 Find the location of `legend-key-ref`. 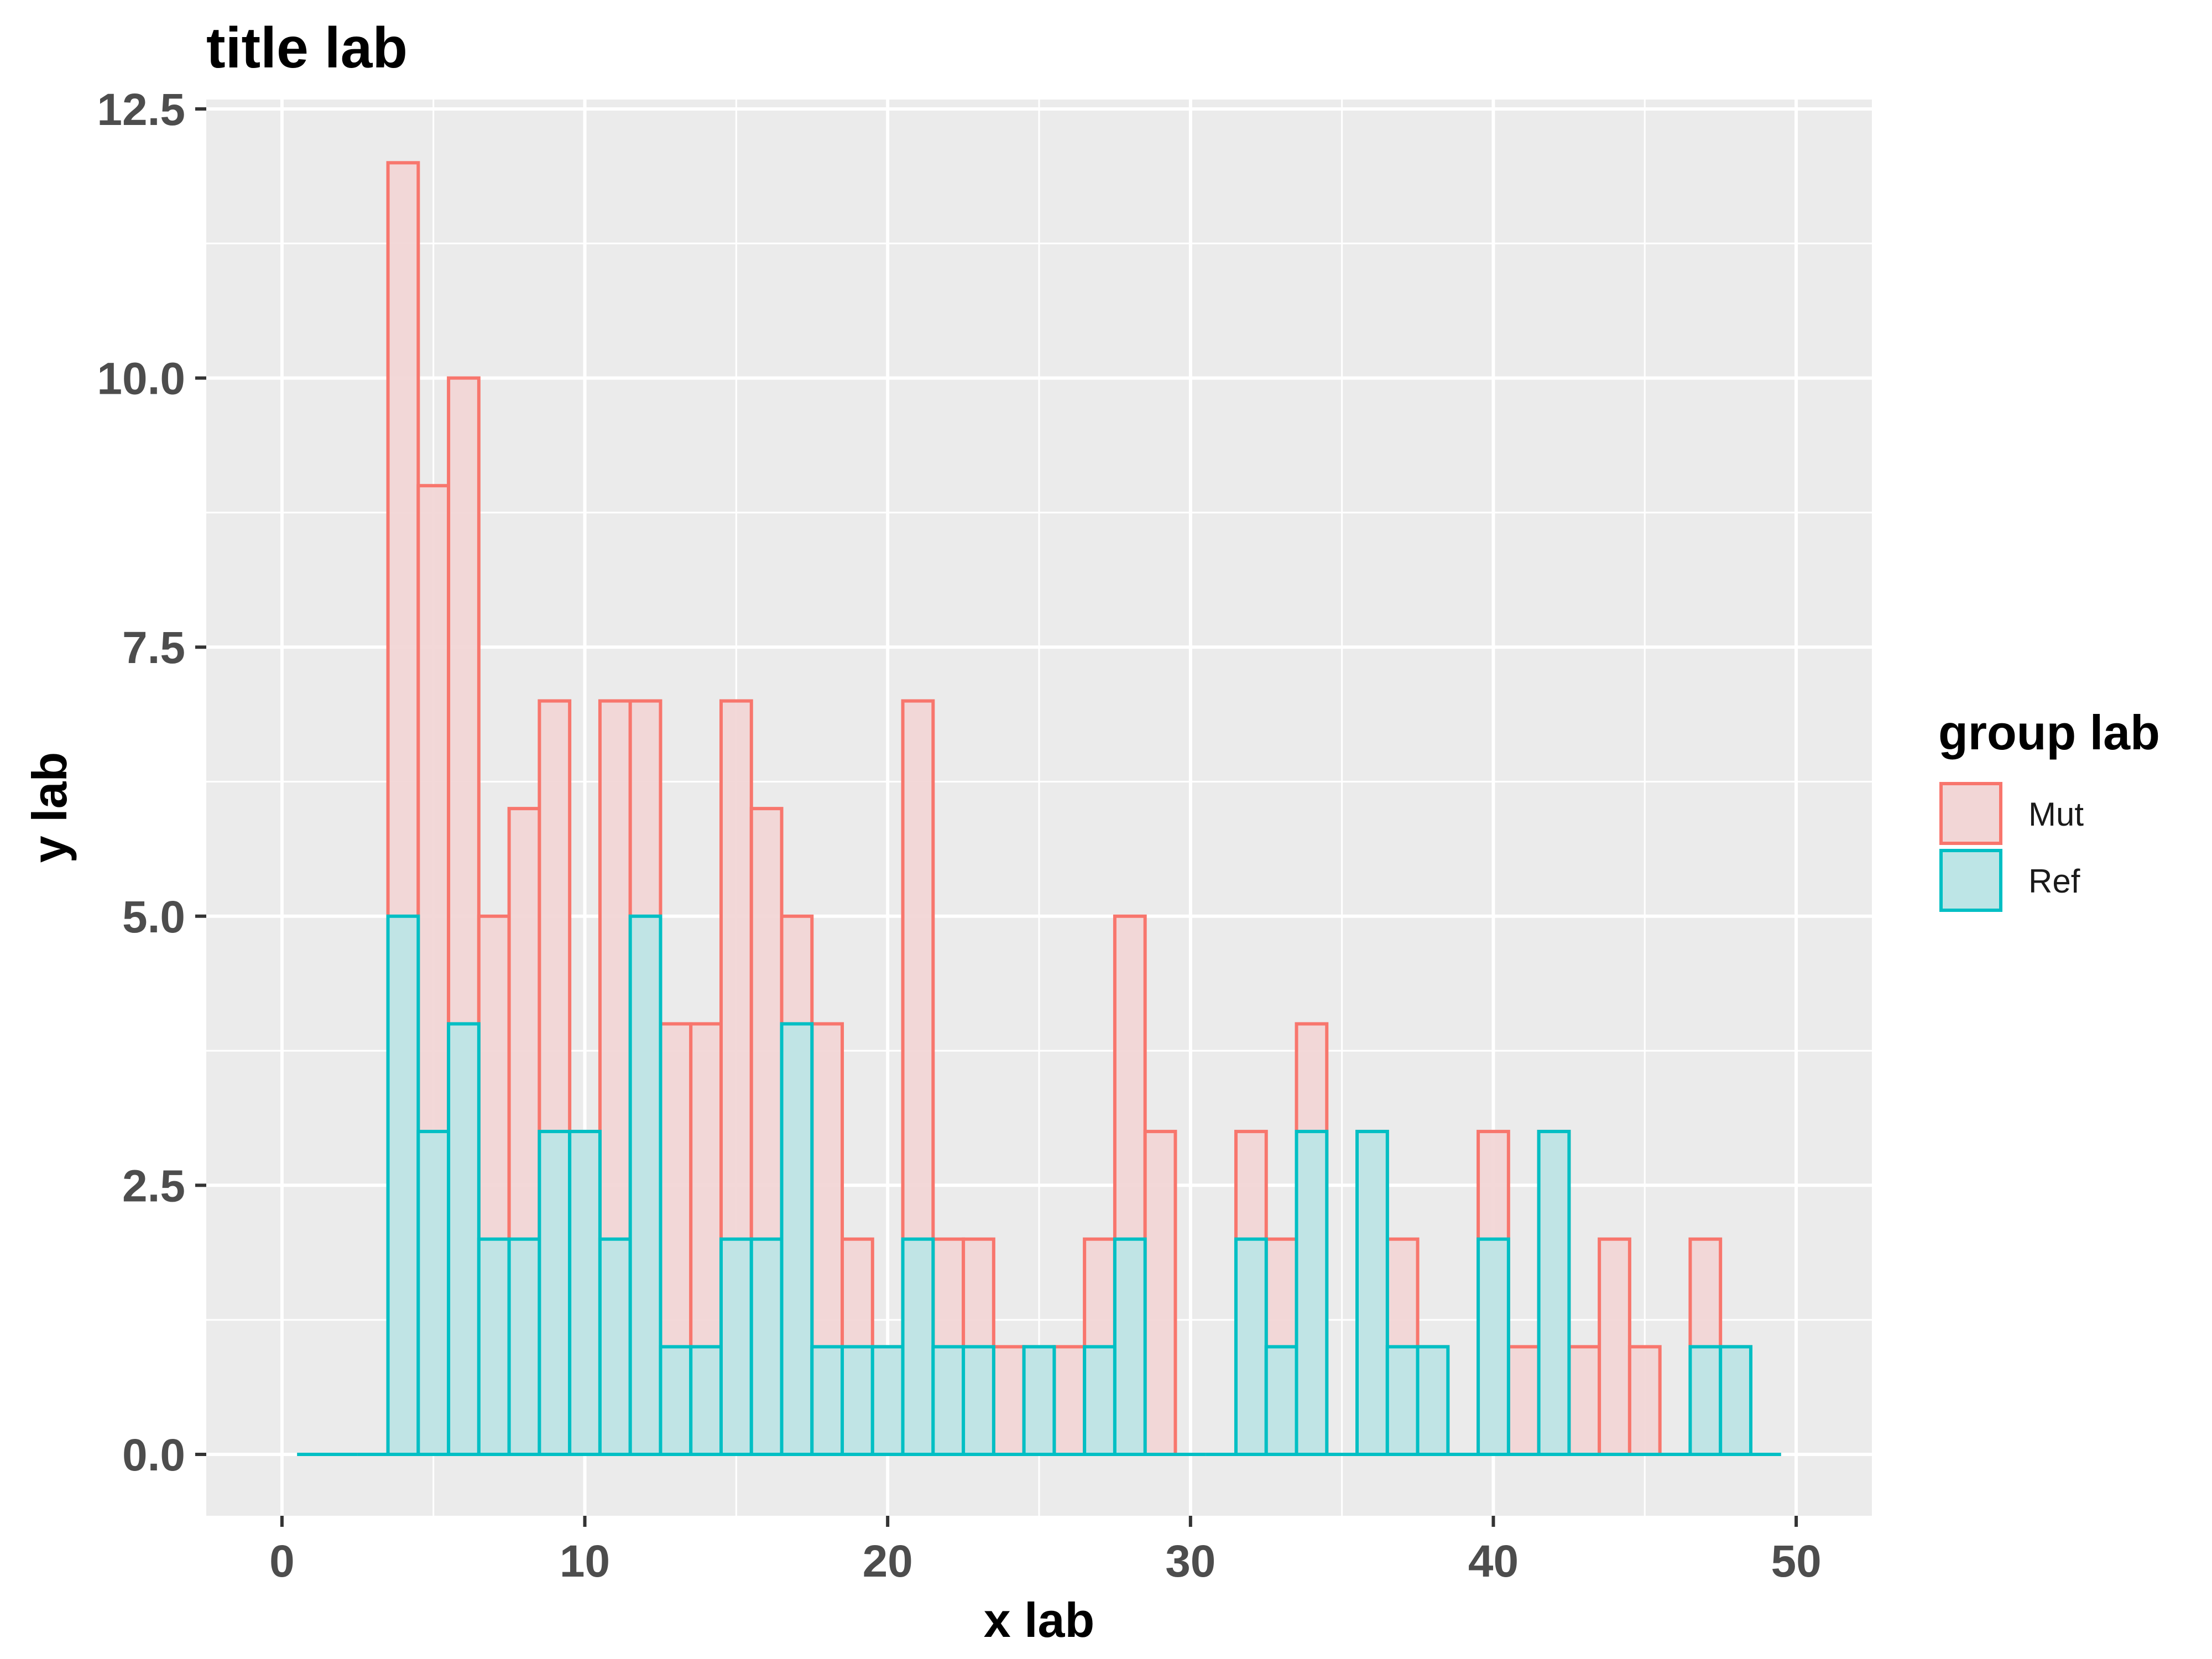

legend-key-ref is located at coordinates (1971, 881).